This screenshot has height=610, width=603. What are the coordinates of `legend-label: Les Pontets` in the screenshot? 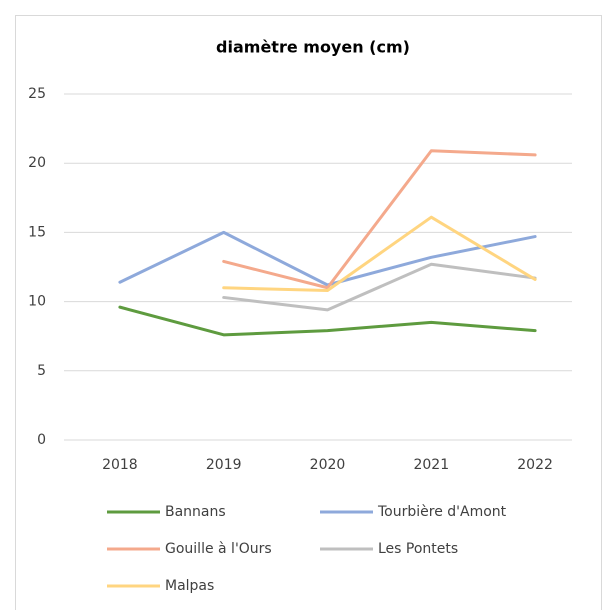 It's located at (418, 549).